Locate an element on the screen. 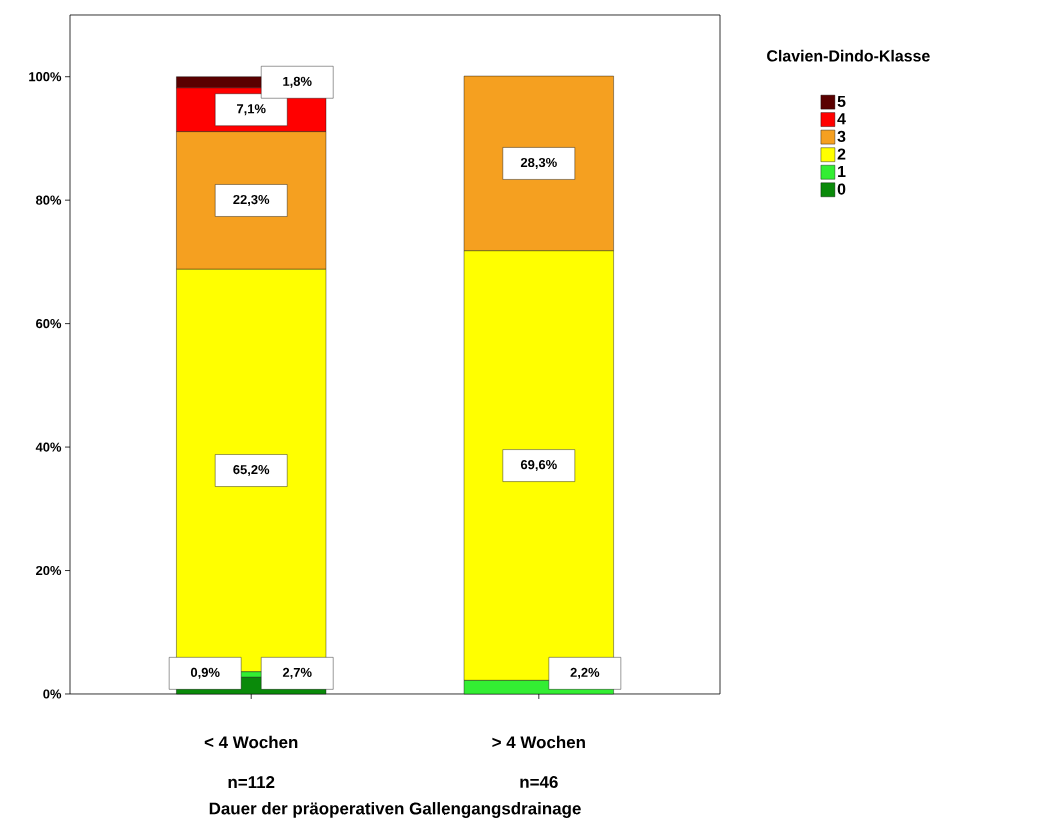 The width and height of the screenshot is (1037, 836). text: n=112 is located at coordinates (251, 782).